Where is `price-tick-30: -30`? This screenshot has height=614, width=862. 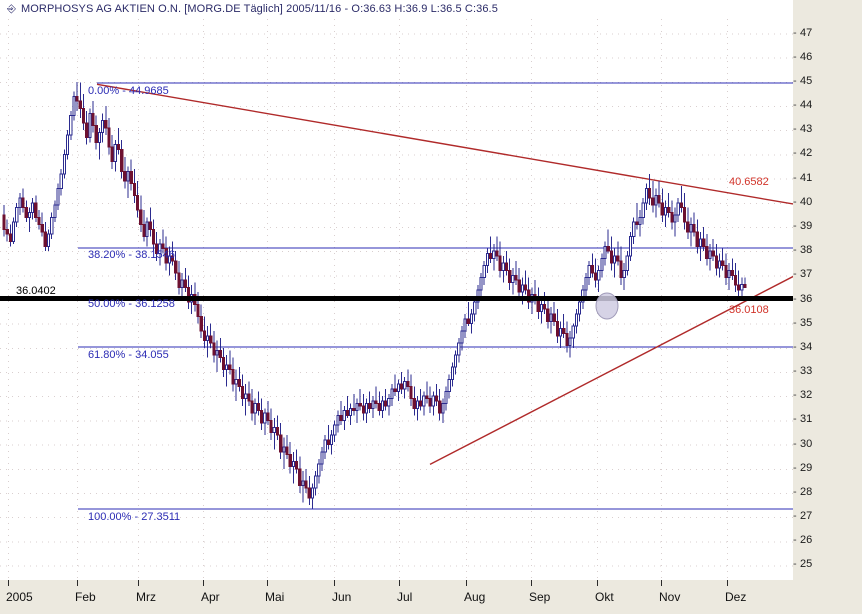 price-tick-30: -30 is located at coordinates (803, 443).